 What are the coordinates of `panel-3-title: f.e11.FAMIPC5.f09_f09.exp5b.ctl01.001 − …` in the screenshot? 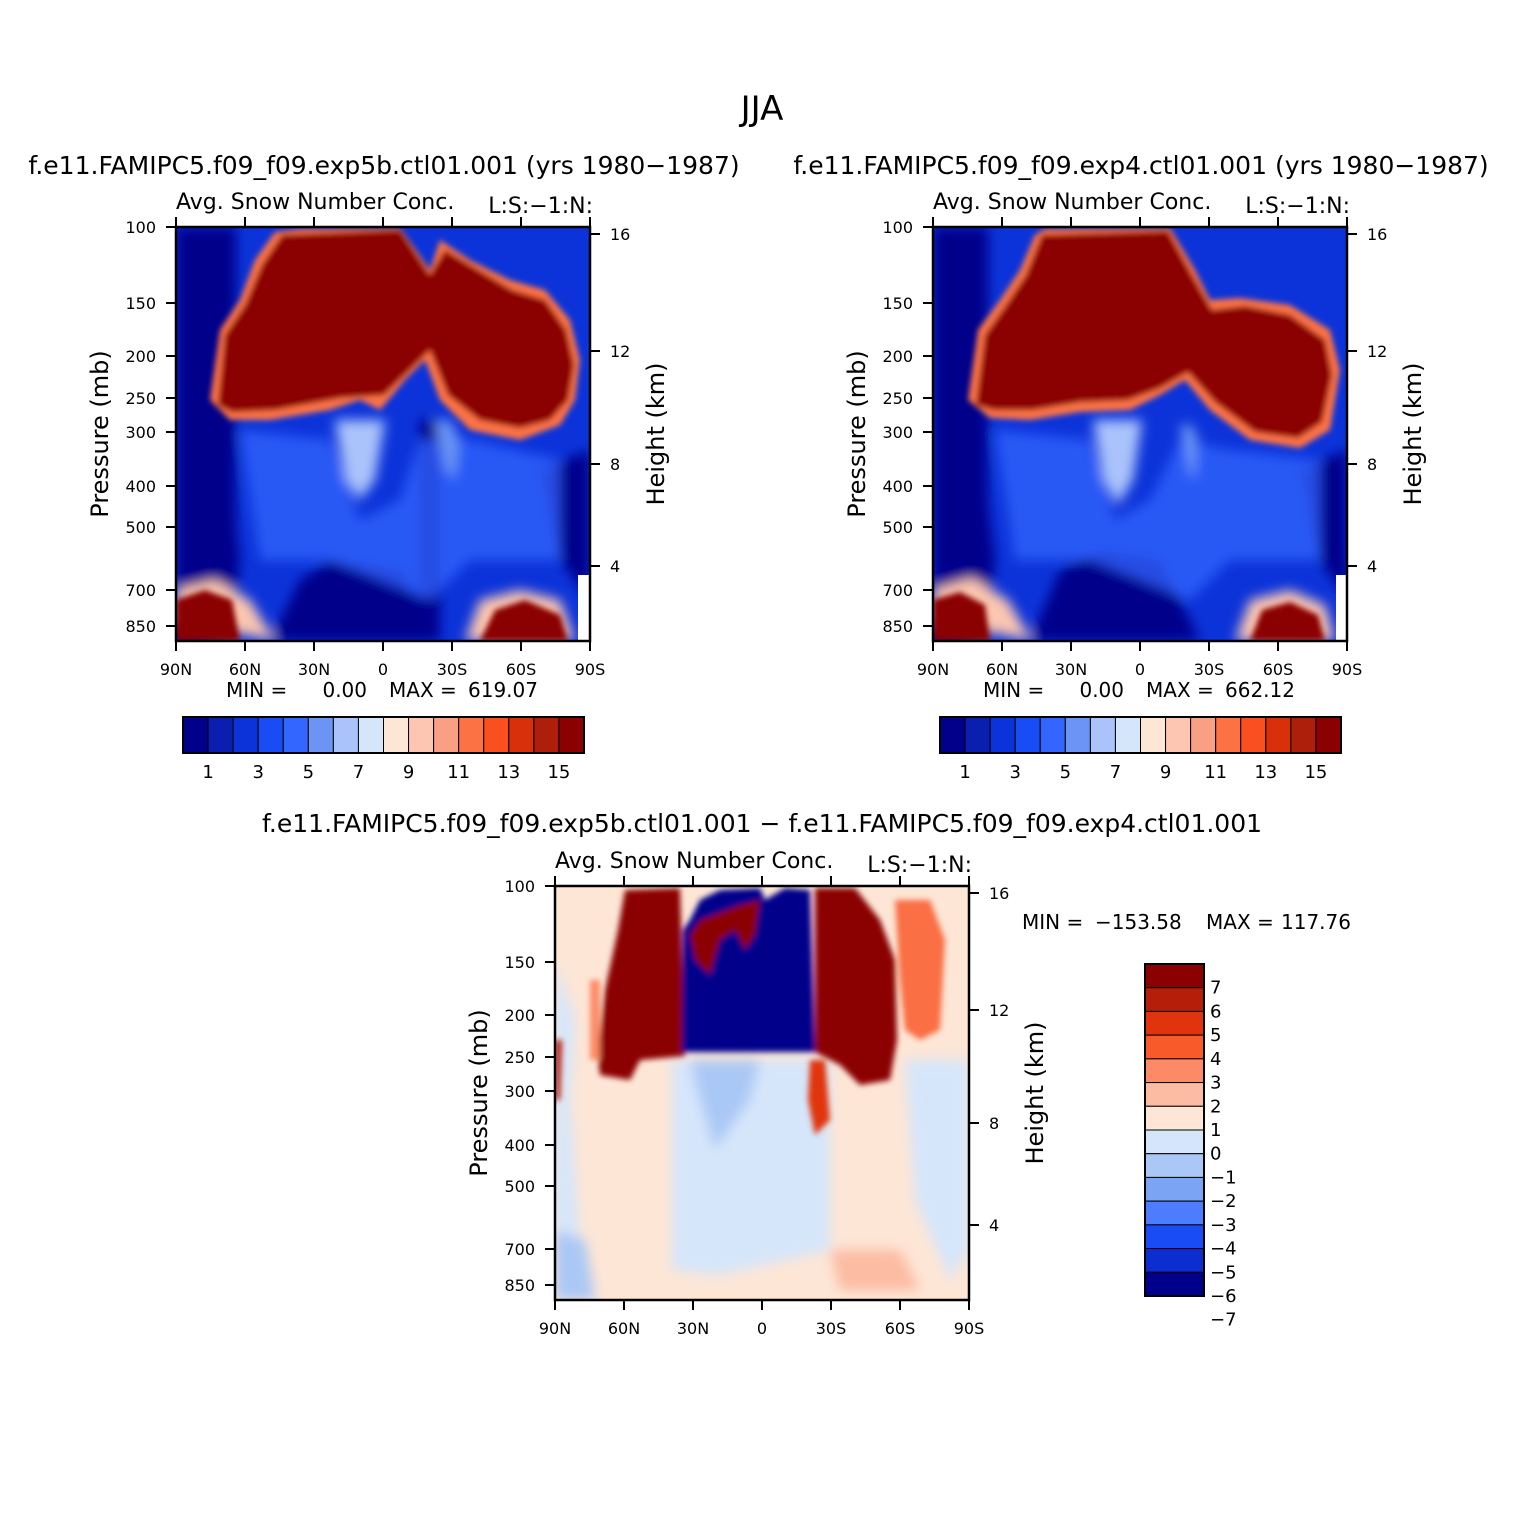 It's located at (762, 823).